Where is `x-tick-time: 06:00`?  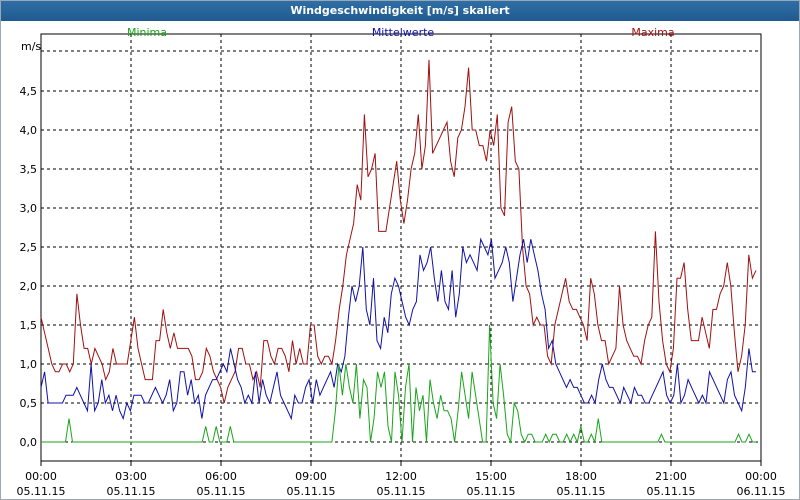
x-tick-time: 06:00 is located at coordinates (221, 476).